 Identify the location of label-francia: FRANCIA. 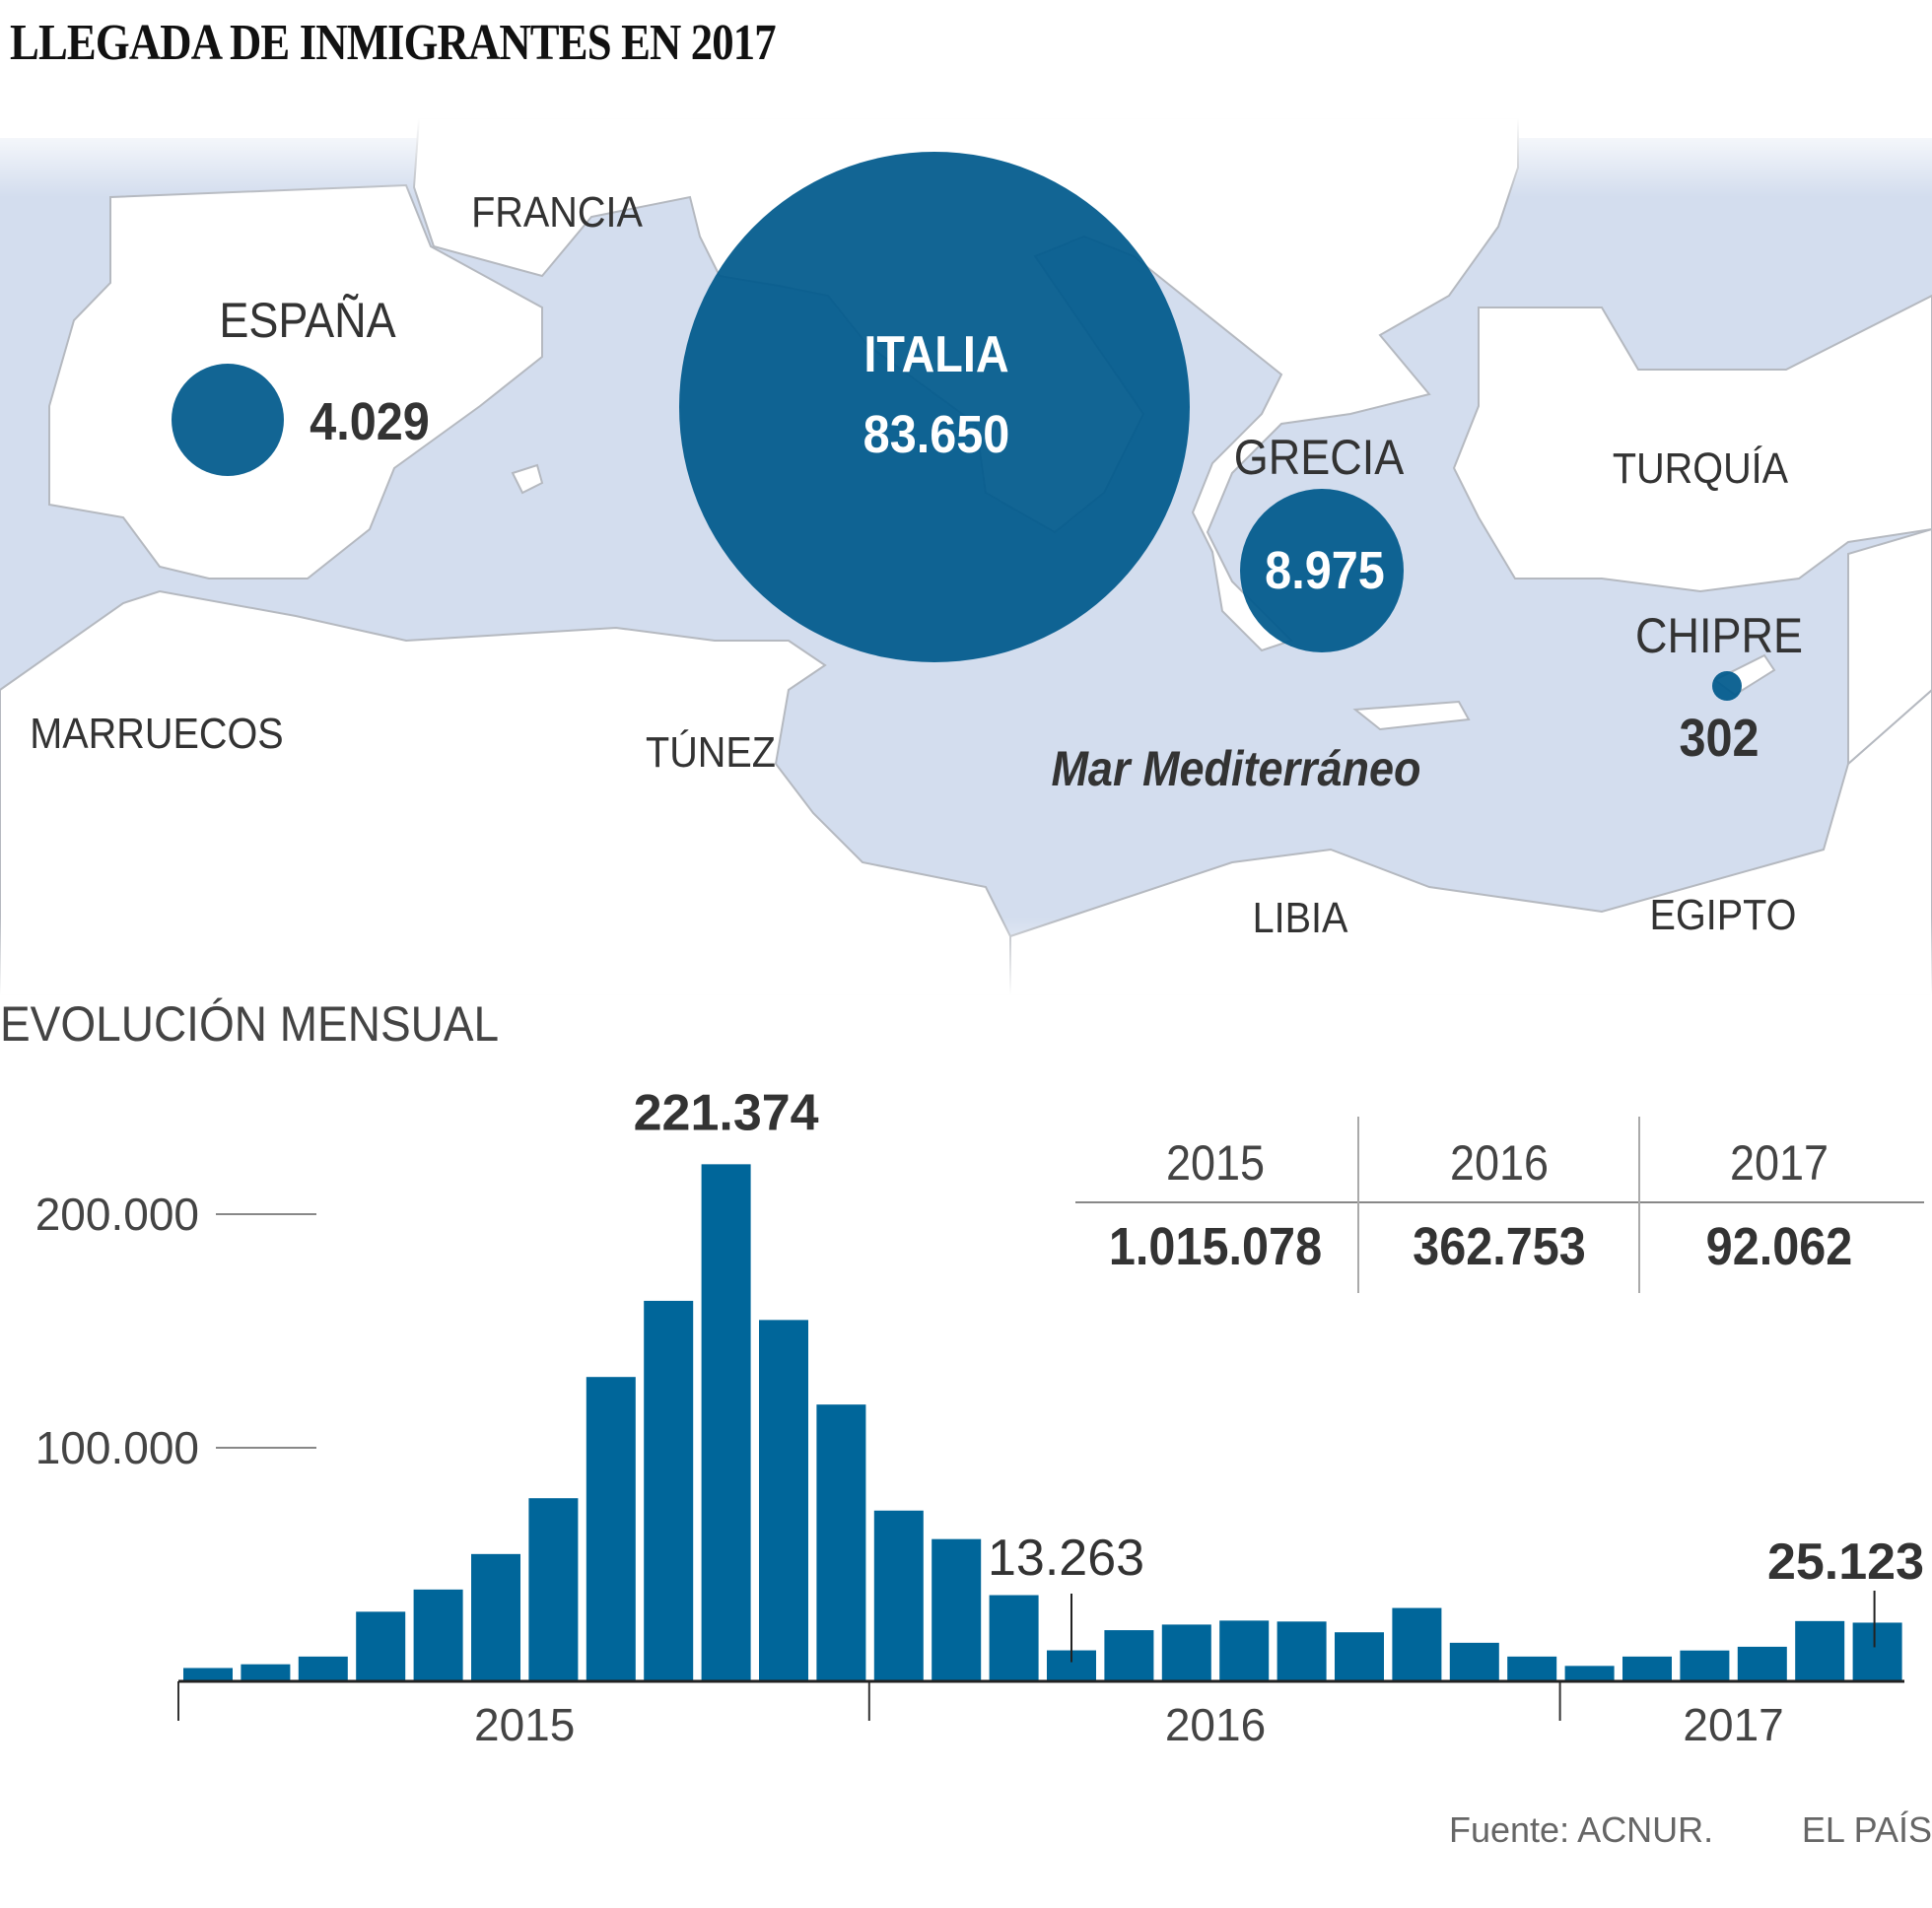
(557, 212).